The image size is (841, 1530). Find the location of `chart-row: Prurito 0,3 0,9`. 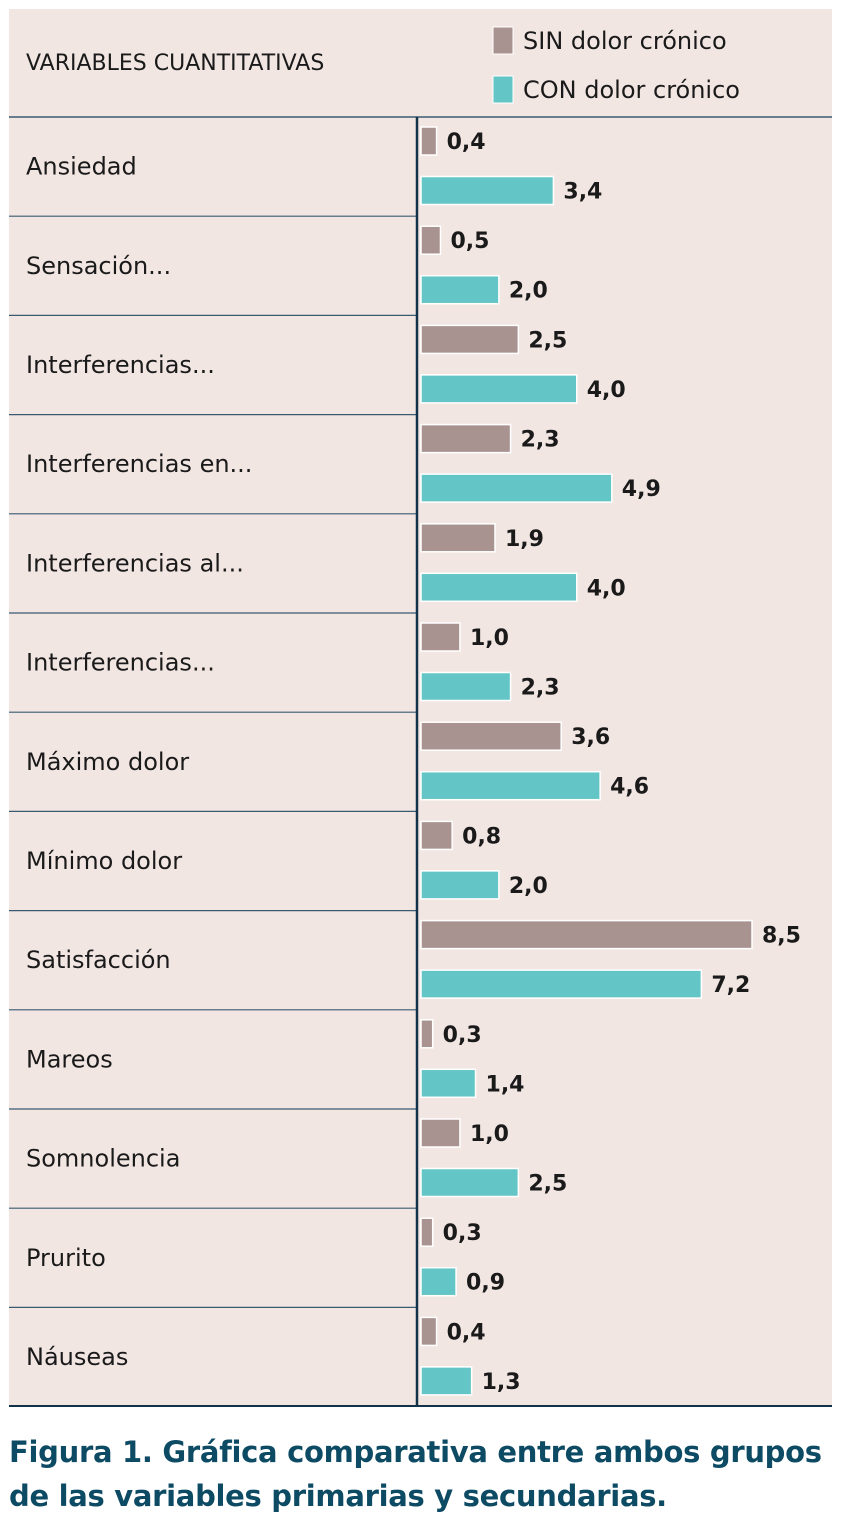

chart-row: Prurito 0,3 0,9 is located at coordinates (265, 1257).